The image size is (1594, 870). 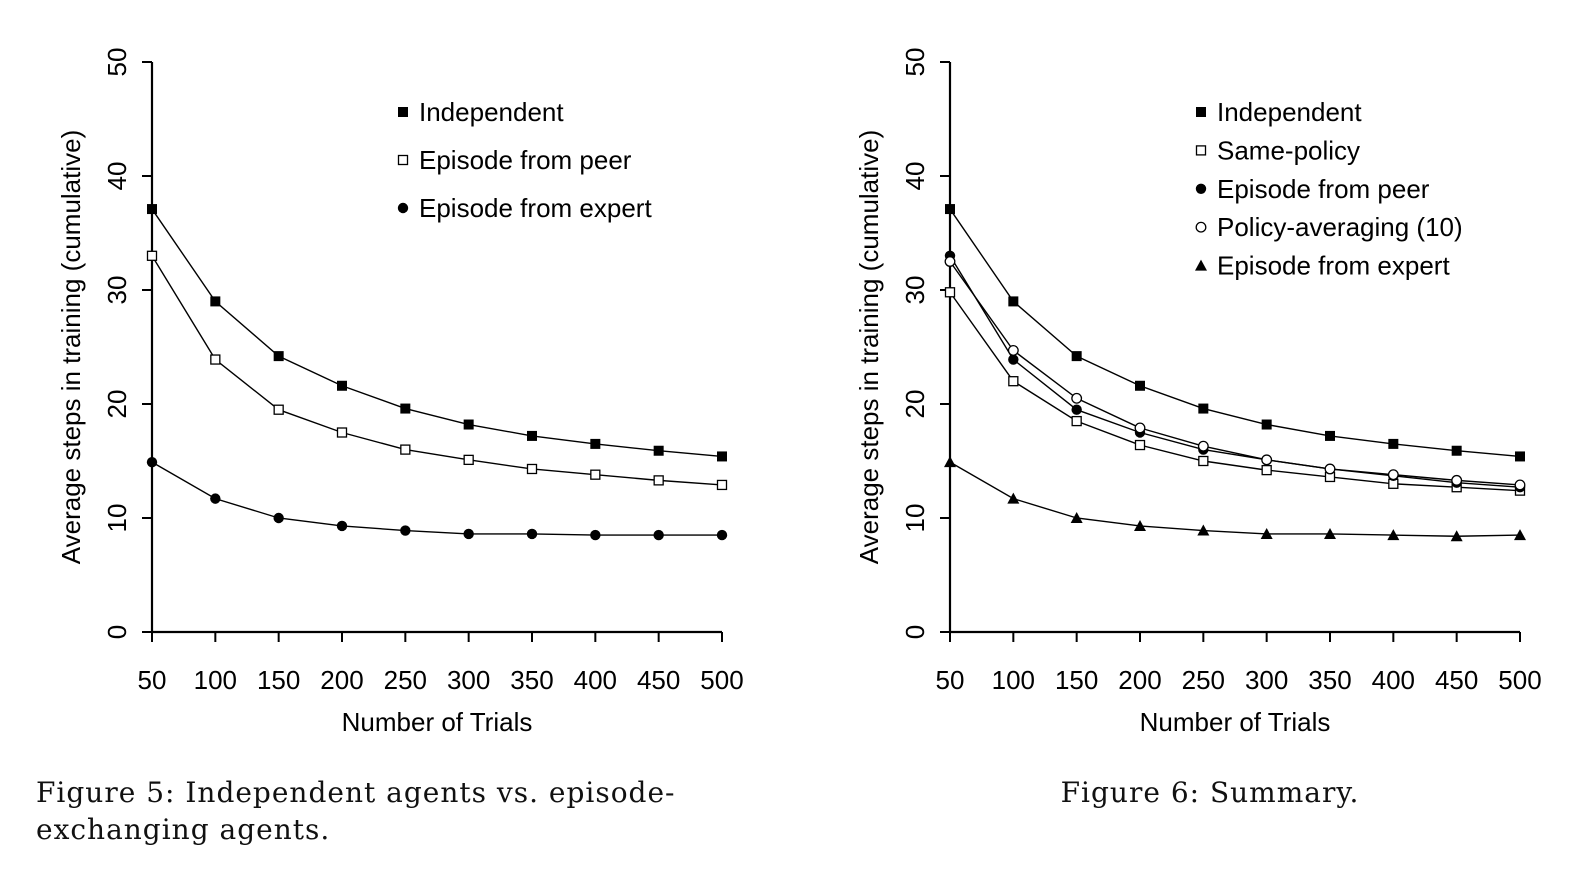 What do you see at coordinates (1235, 722) in the screenshot?
I see `x-axis-label: Number of Trials` at bounding box center [1235, 722].